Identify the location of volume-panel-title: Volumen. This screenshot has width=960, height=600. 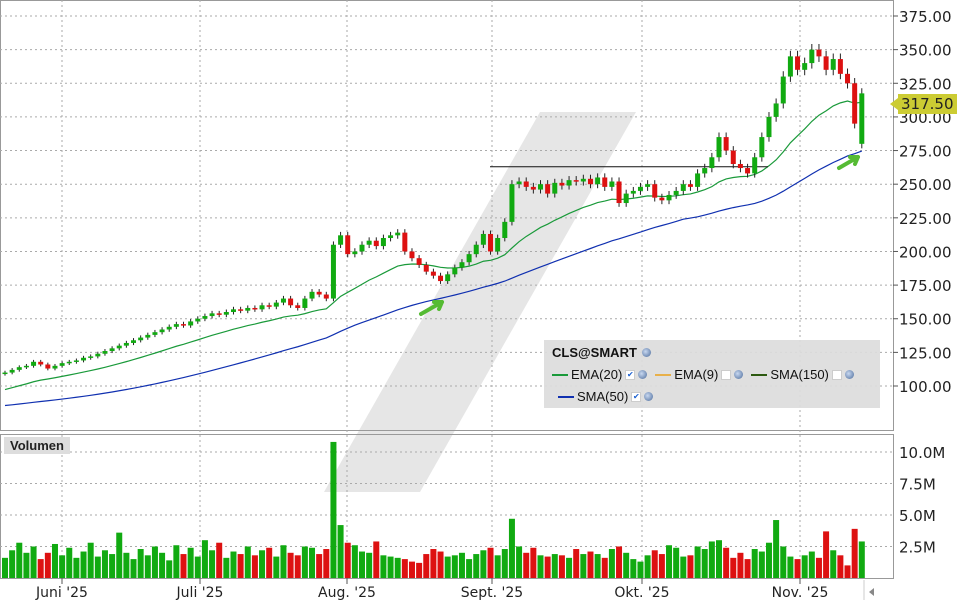
(37, 445).